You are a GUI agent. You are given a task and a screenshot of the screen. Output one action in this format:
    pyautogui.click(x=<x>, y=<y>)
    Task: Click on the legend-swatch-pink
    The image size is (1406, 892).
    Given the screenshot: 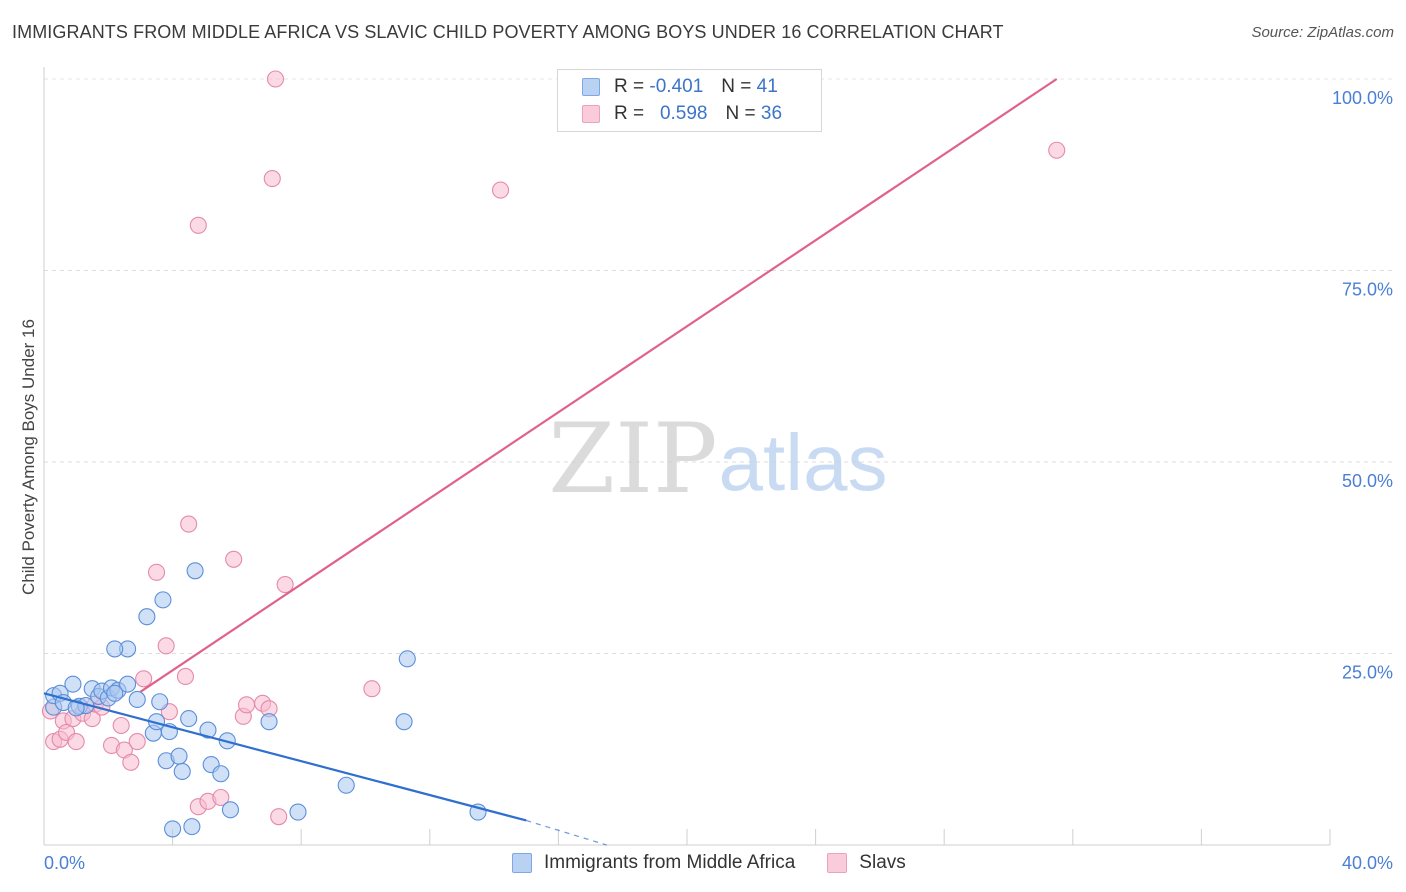 What is the action you would take?
    pyautogui.click(x=591, y=114)
    